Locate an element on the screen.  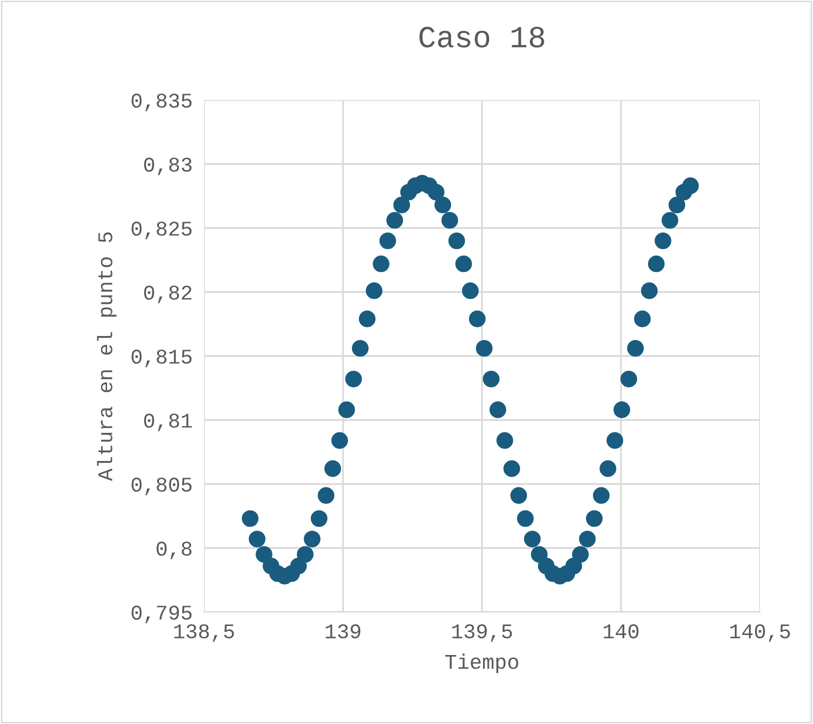
x-tick-label: 139 is located at coordinates (343, 631).